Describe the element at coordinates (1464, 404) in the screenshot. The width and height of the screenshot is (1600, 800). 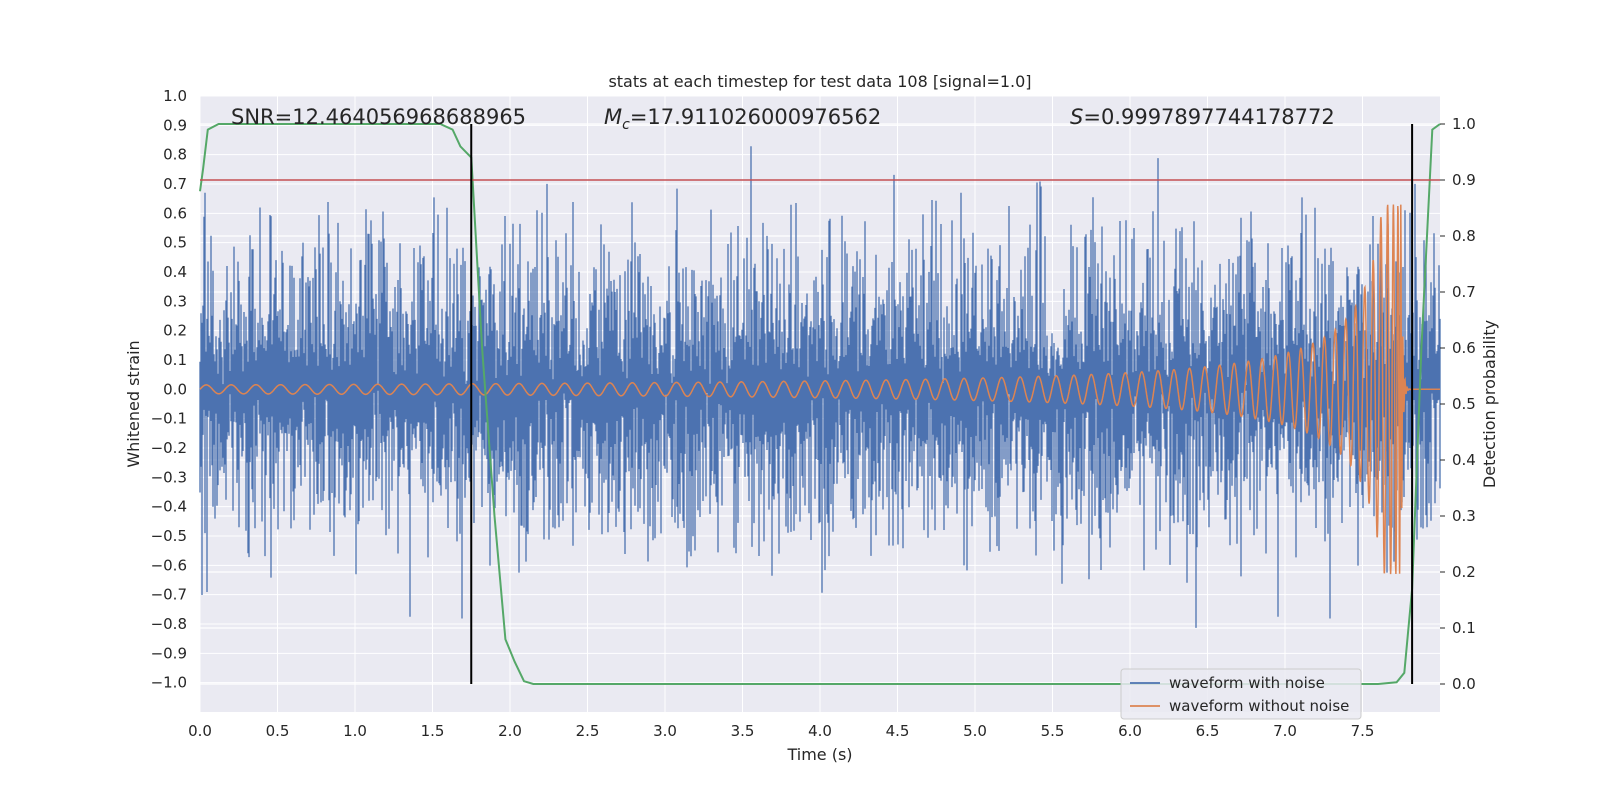
I see `y2-tick-label: 0.5` at that location.